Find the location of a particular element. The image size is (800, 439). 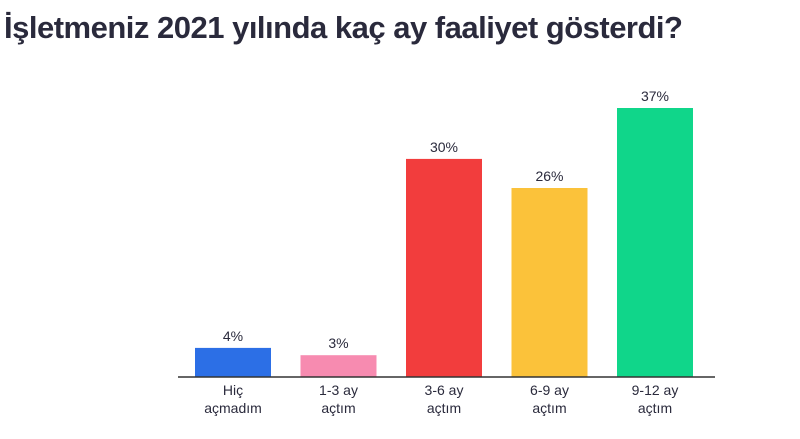

bar-value-label-2: 3% is located at coordinates (338, 343).